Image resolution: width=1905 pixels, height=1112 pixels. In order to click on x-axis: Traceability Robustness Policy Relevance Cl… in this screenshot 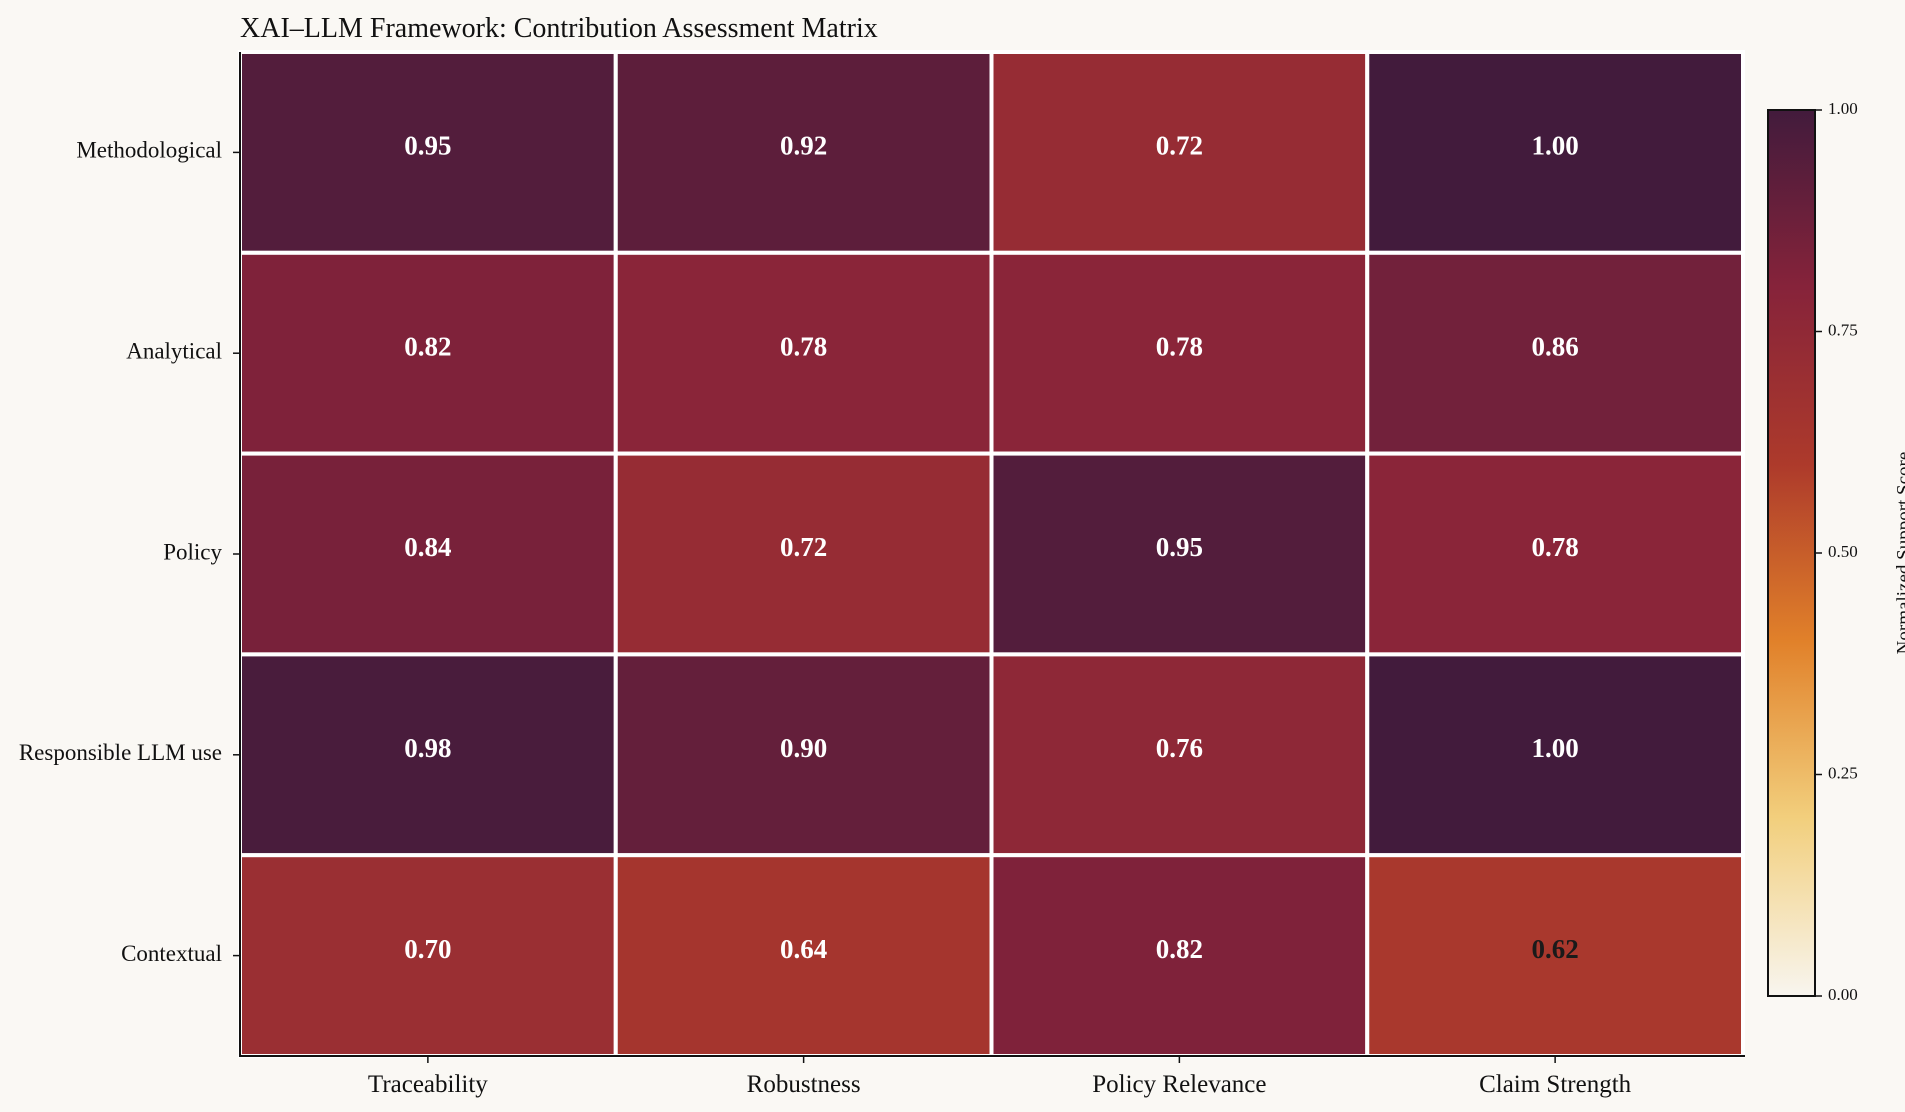, I will do `click(992, 1076)`.